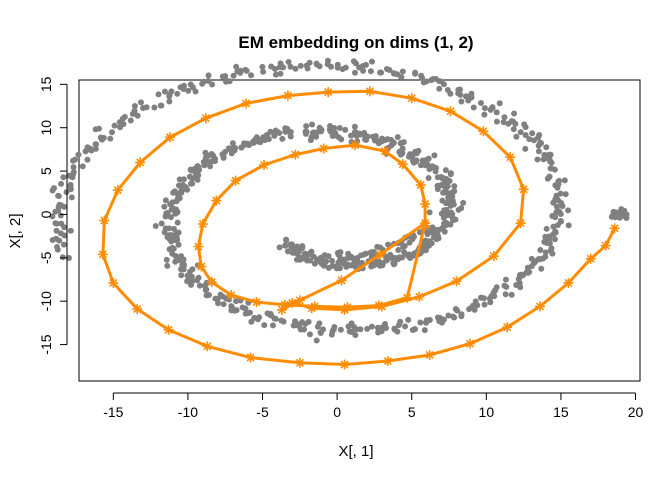 Image resolution: width=672 pixels, height=480 pixels. I want to click on x-tick-label: -10, so click(188, 412).